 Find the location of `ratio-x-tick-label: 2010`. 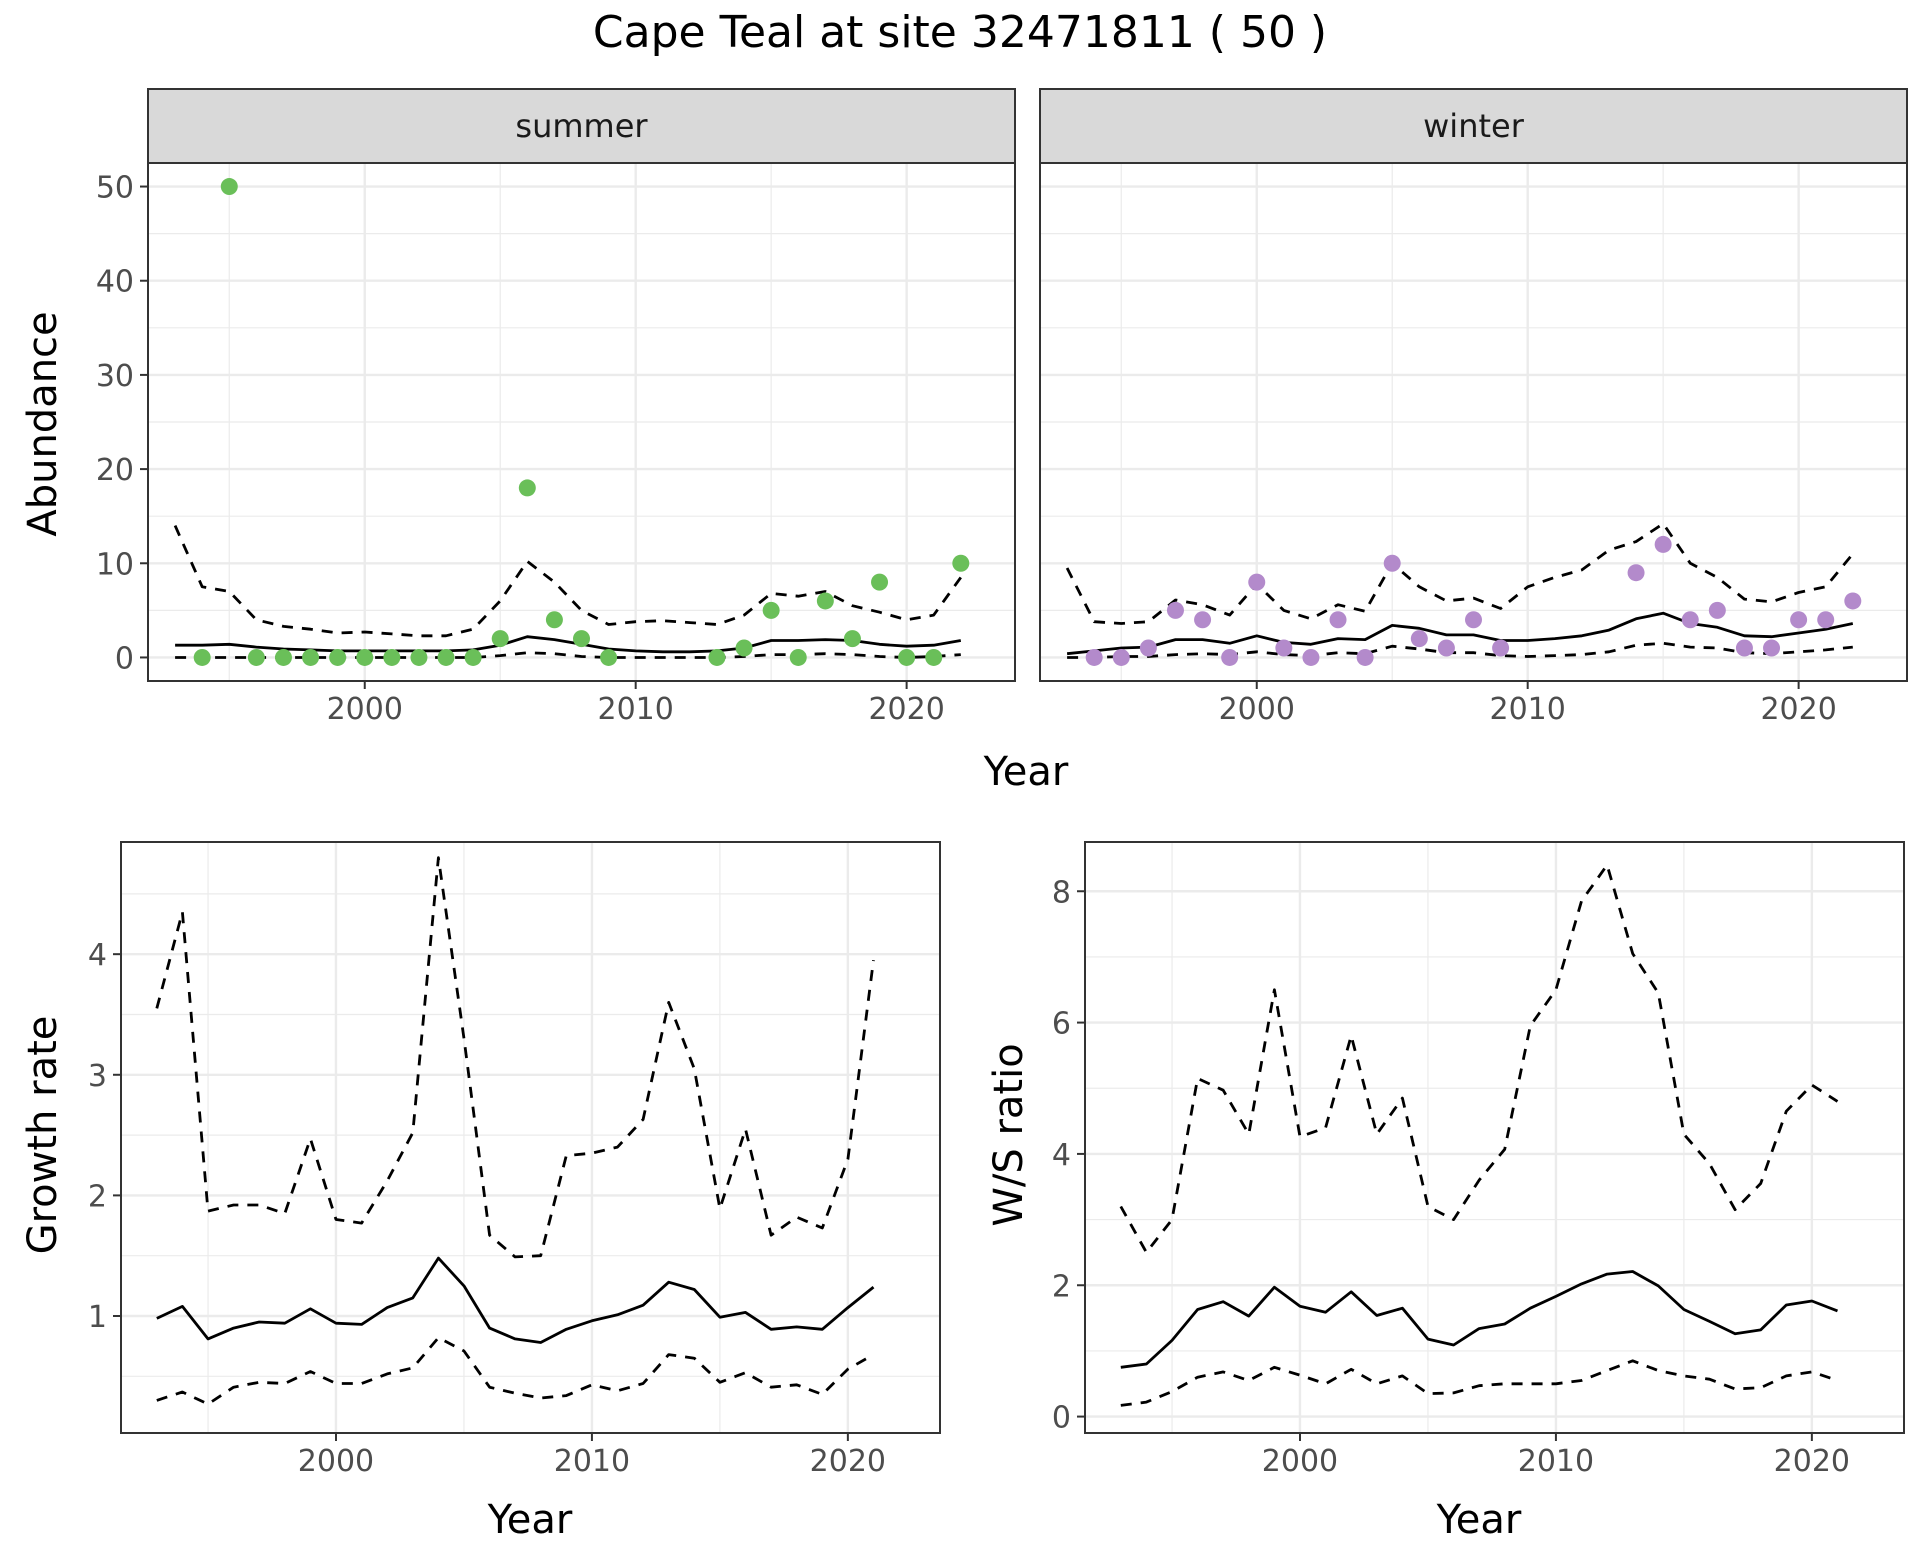

ratio-x-tick-label: 2010 is located at coordinates (1556, 1461).